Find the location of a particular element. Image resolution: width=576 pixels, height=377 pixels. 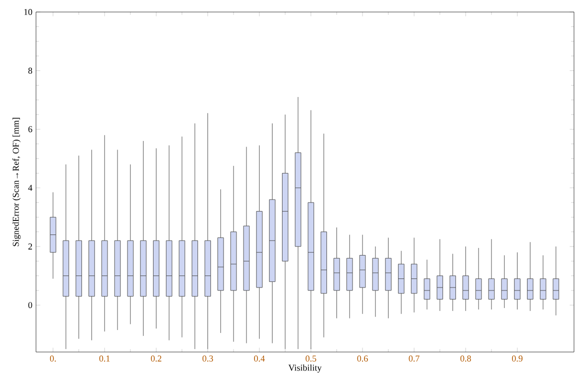

y-tick-label: 0 is located at coordinates (30, 305).